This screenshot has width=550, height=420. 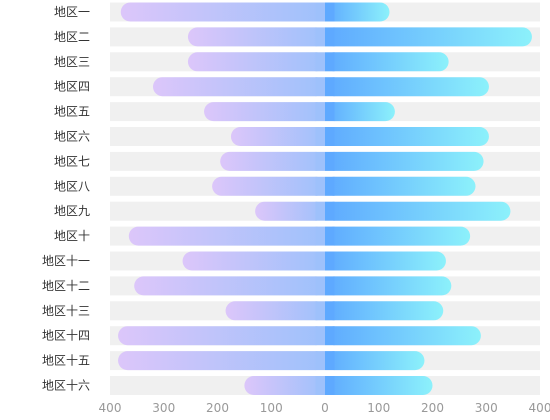 I want to click on category-label: 地区十一, so click(x=66, y=261).